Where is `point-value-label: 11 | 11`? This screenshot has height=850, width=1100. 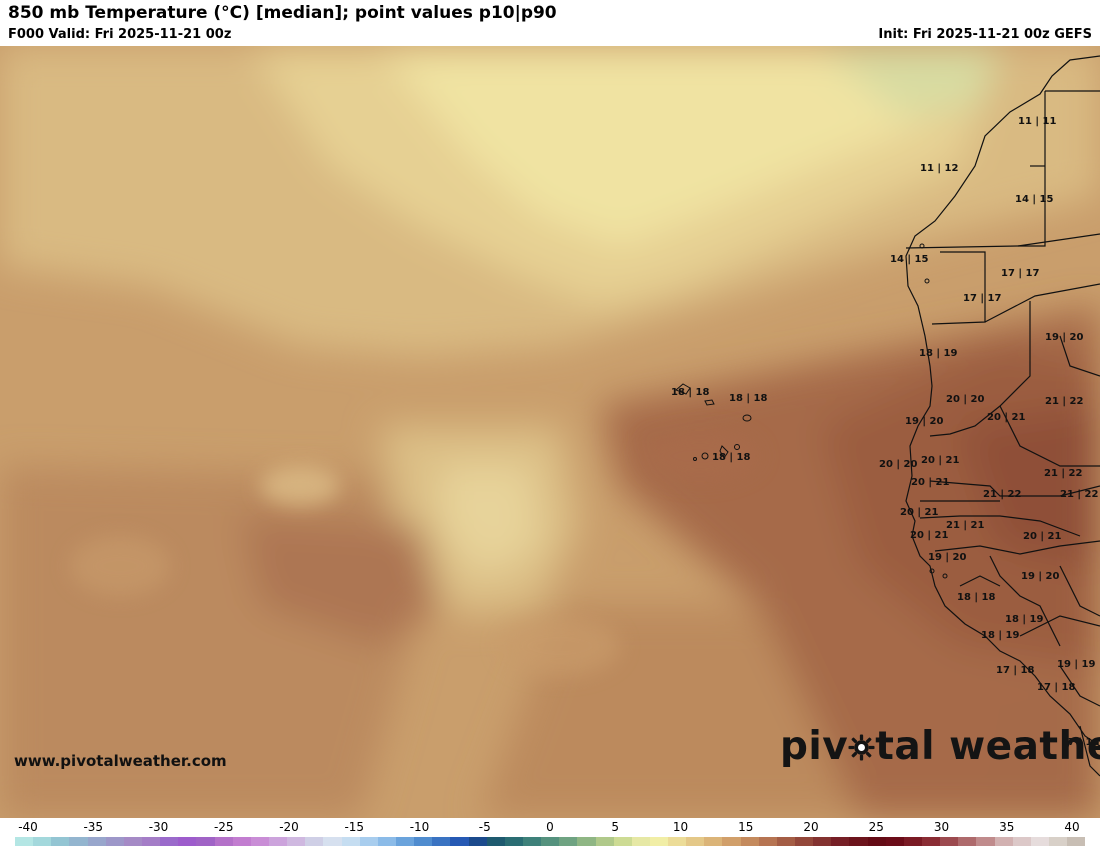 point-value-label: 11 | 11 is located at coordinates (1037, 121).